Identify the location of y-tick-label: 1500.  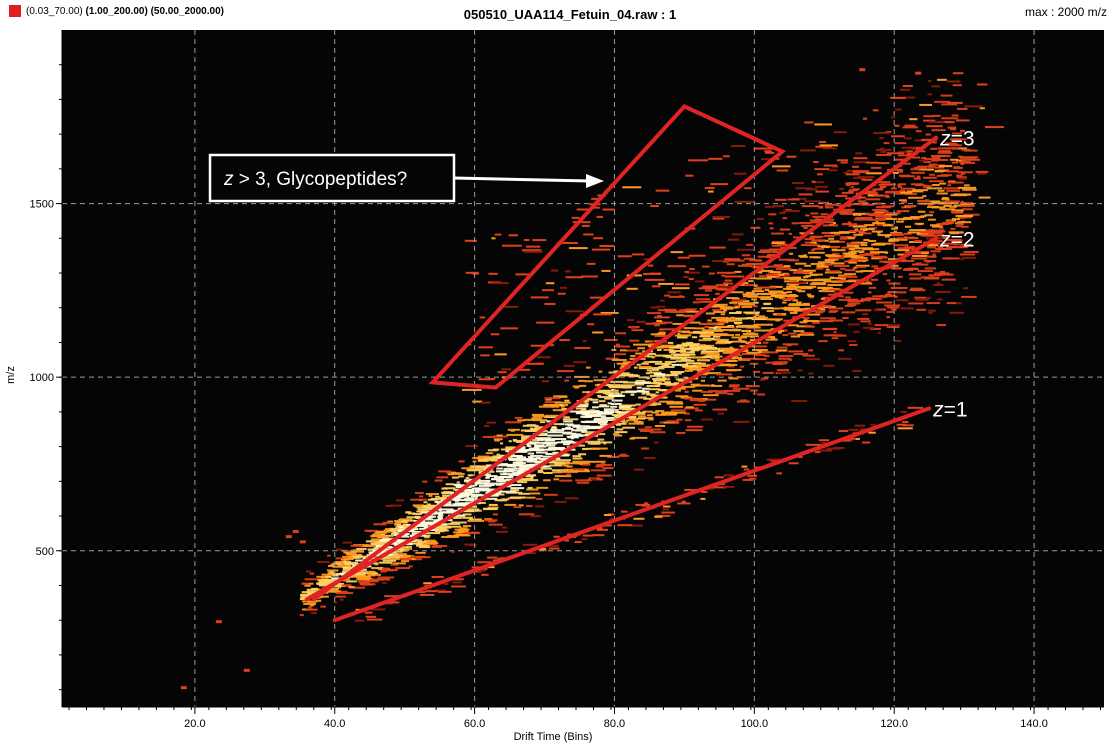
(42, 205).